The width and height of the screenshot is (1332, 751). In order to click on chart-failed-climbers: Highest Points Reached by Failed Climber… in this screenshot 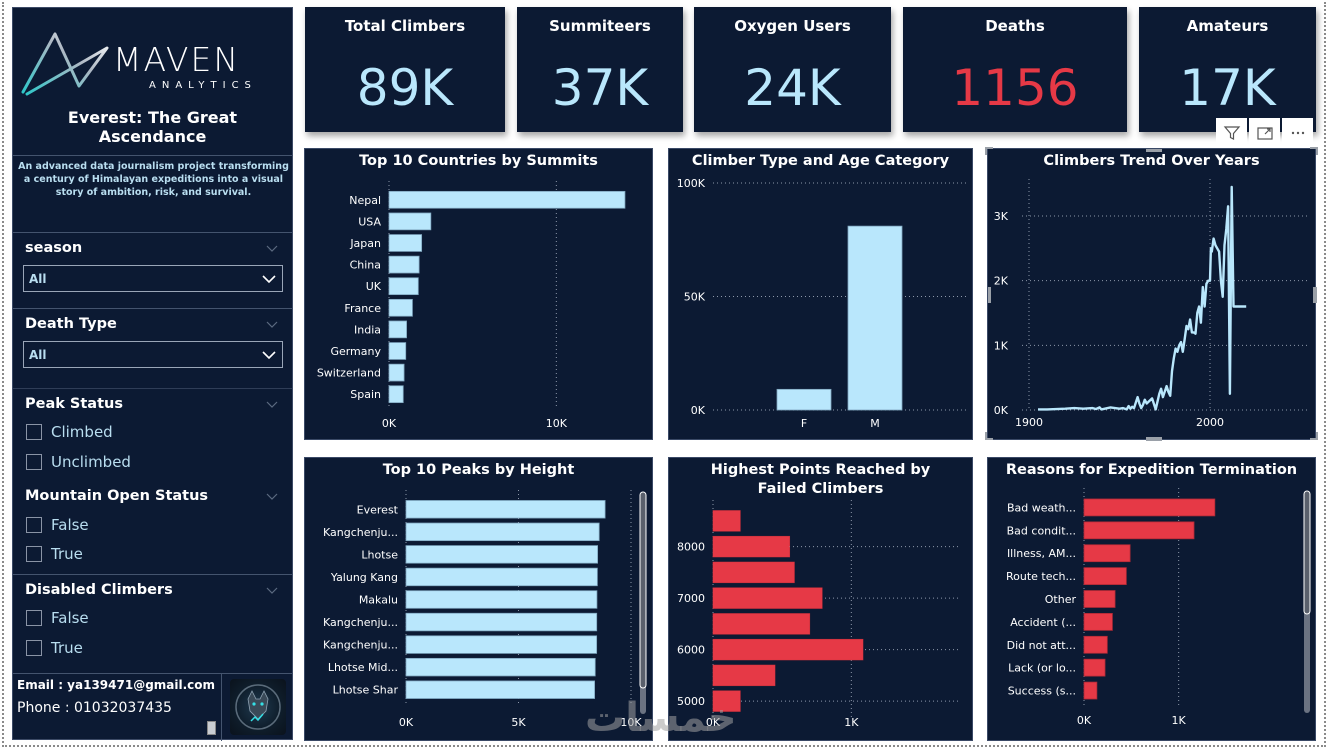, I will do `click(820, 599)`.